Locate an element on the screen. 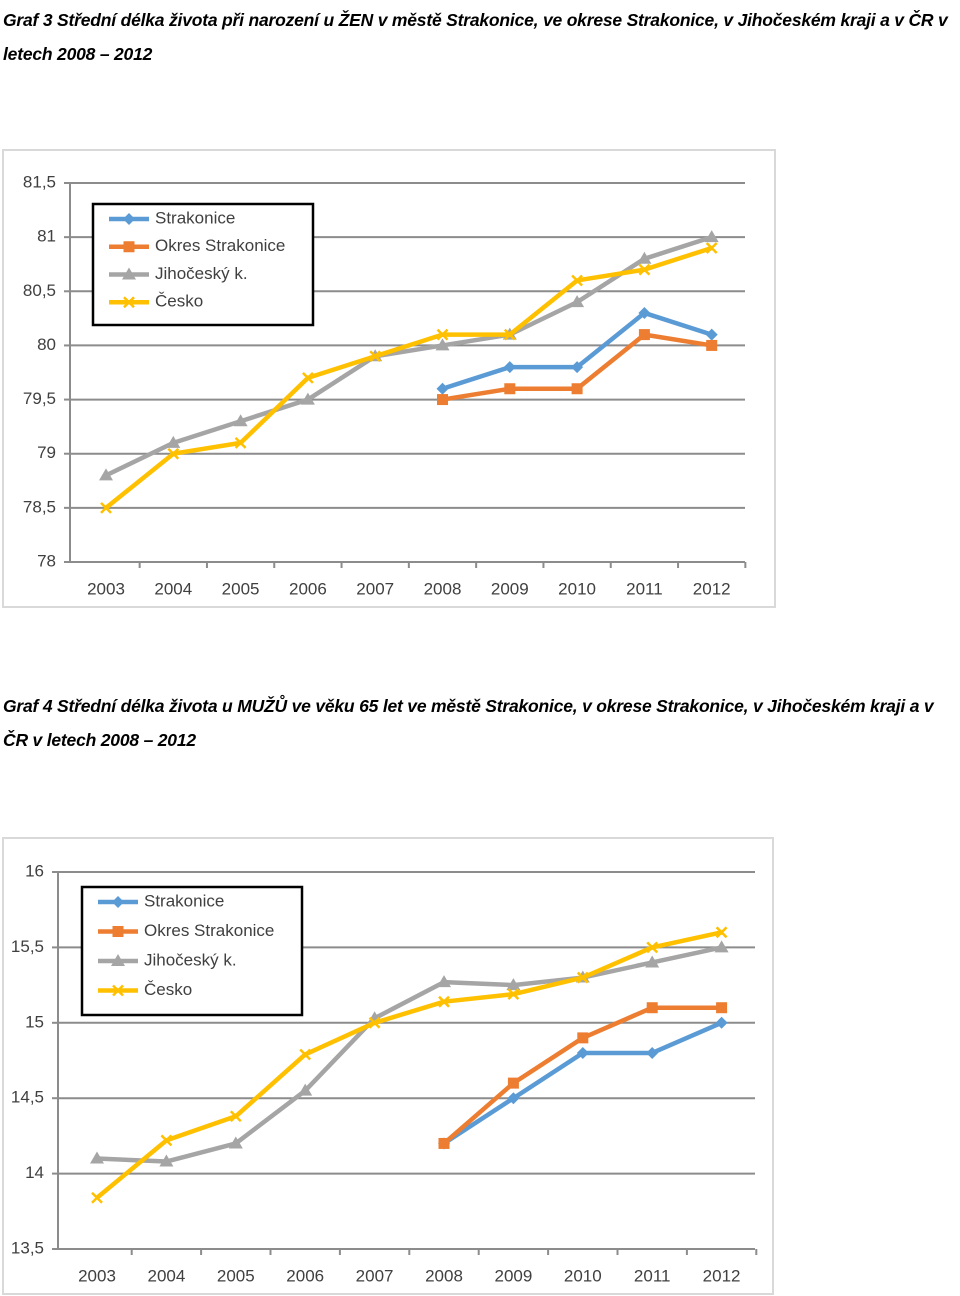 The width and height of the screenshot is (960, 1296). y-tick-label: 81,5 is located at coordinates (39, 181).